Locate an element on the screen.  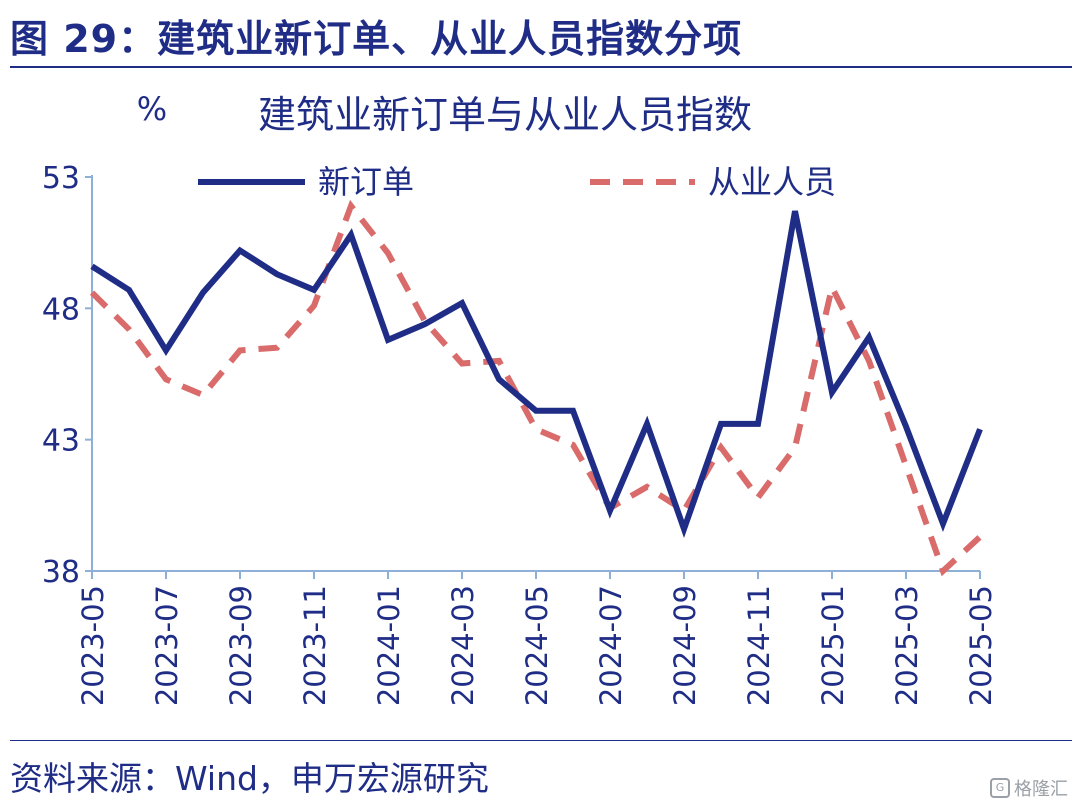
x-tick-label: 2023-07 is located at coordinates (167, 645).